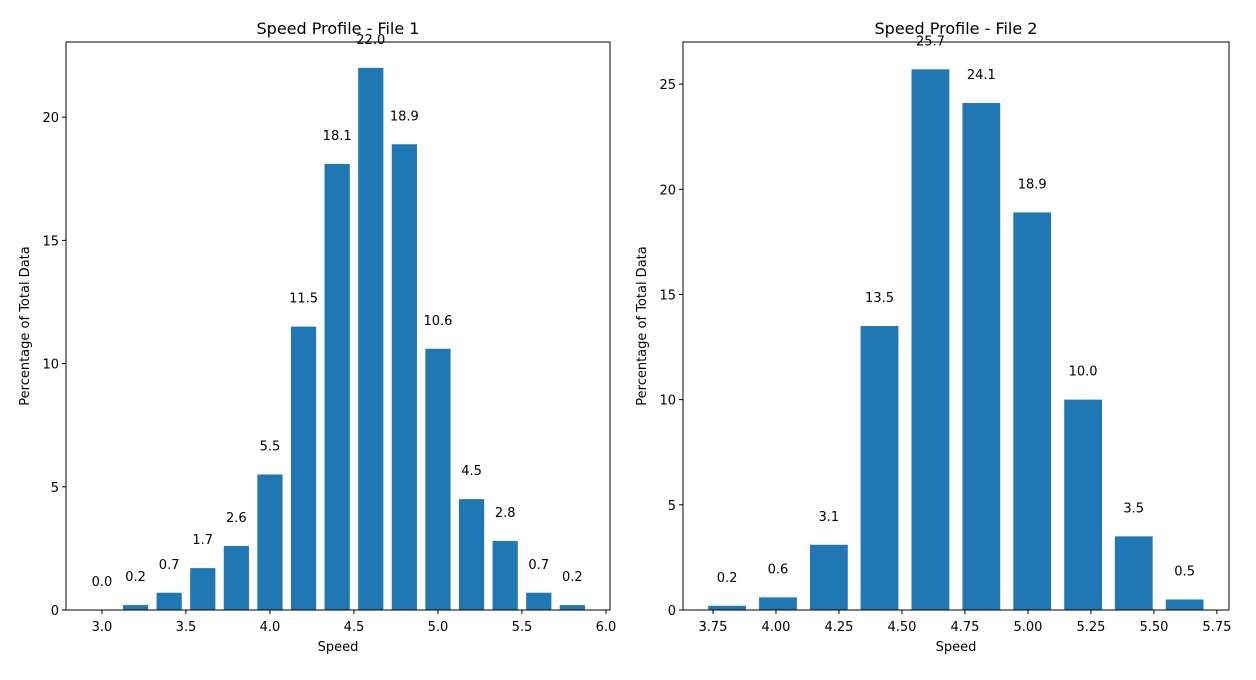 The height and width of the screenshot is (680, 1256). What do you see at coordinates (1027, 627) in the screenshot?
I see `x-tick-label: 5.00` at bounding box center [1027, 627].